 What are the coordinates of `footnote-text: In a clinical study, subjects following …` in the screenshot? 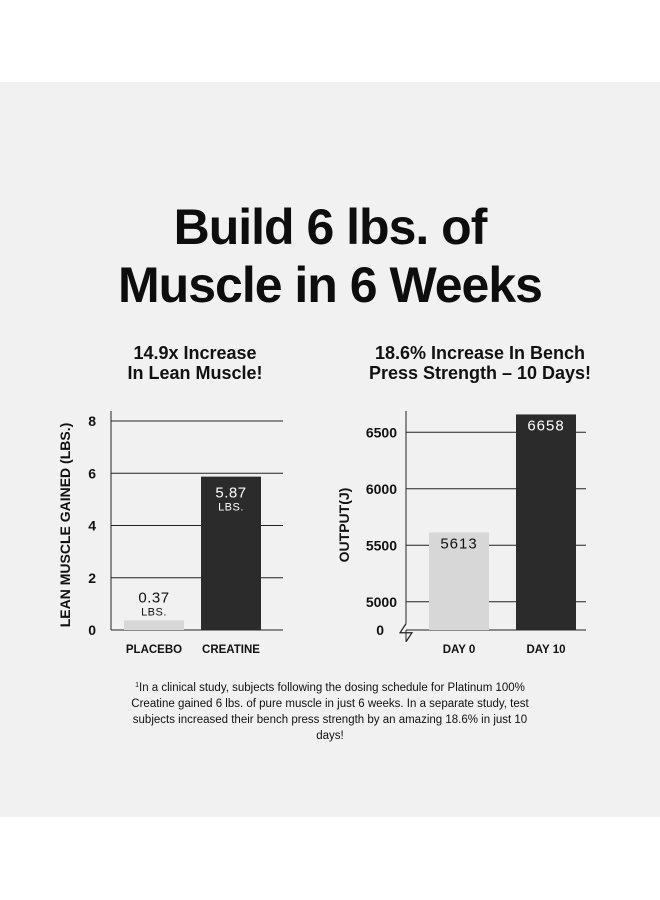 It's located at (330, 712).